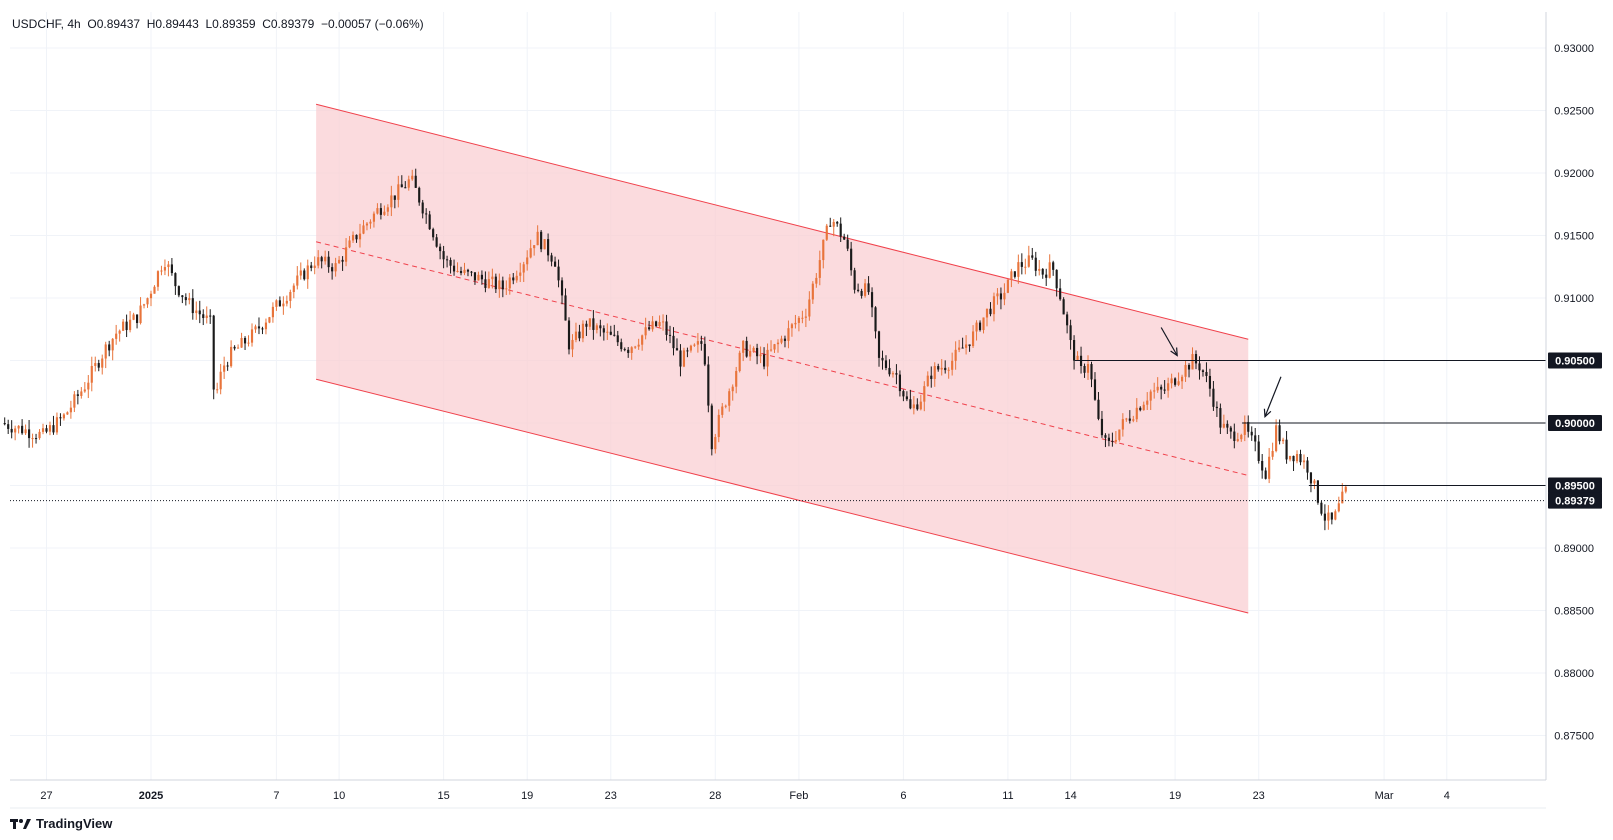  What do you see at coordinates (36, 24) in the screenshot?
I see `symbol-name: USDCHF` at bounding box center [36, 24].